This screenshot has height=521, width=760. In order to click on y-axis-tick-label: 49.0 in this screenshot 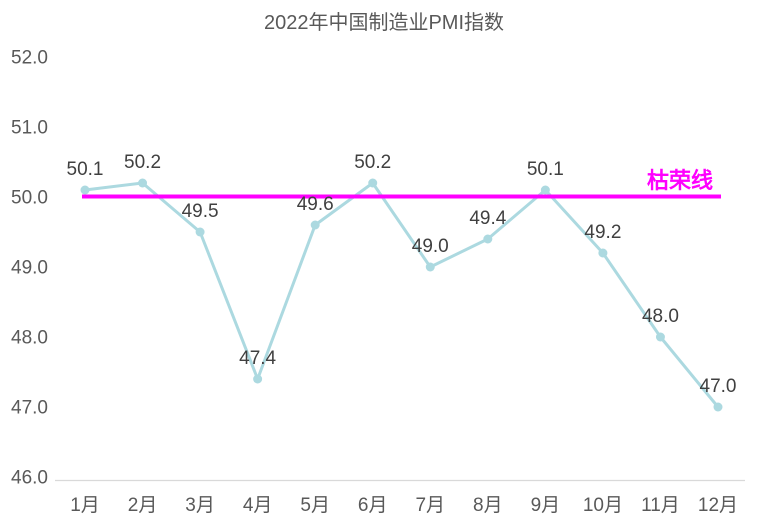, I will do `click(29, 268)`.